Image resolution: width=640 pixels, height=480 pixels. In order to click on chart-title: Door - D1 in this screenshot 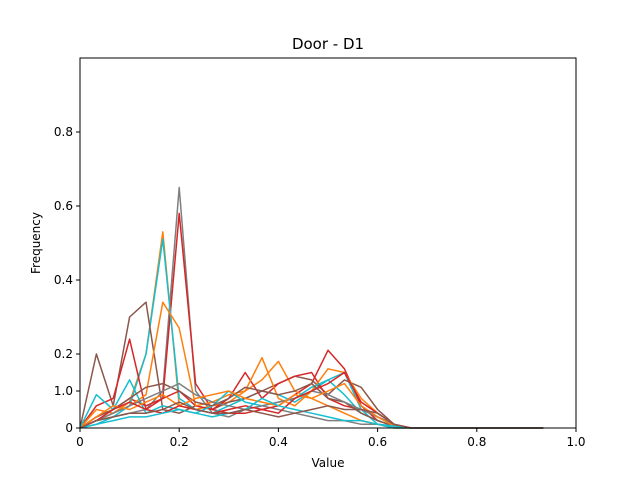, I will do `click(328, 44)`.